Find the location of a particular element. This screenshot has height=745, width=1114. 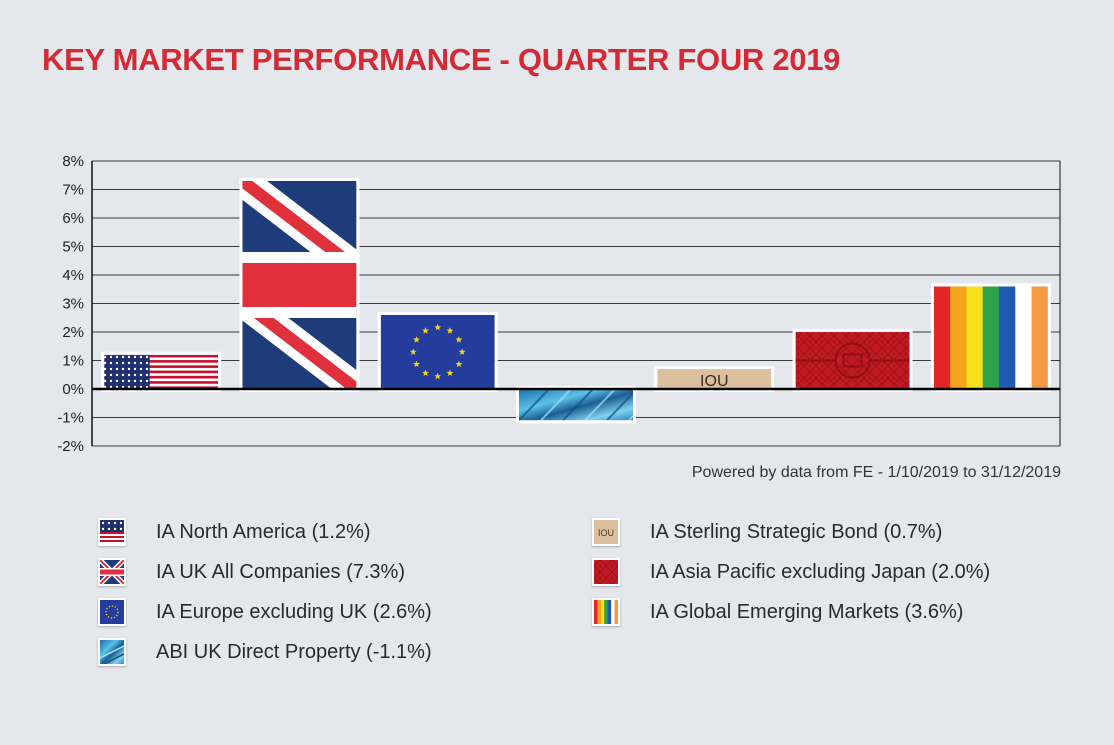

legend-label: IA Sterling Strategic Bond (0.7%) is located at coordinates (796, 531).